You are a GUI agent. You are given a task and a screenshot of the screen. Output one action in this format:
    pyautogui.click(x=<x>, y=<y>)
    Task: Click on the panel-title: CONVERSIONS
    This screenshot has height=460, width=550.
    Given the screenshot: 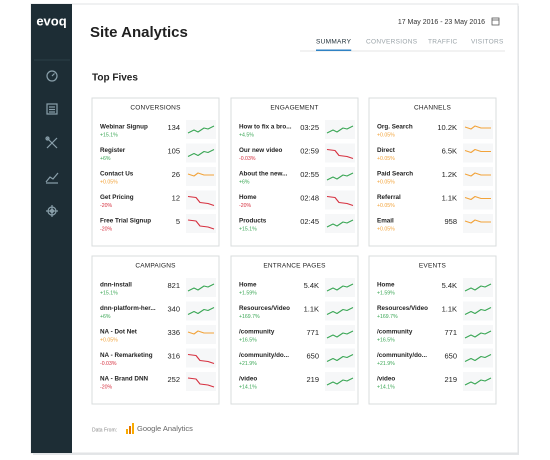 What is the action you would take?
    pyautogui.click(x=155, y=108)
    